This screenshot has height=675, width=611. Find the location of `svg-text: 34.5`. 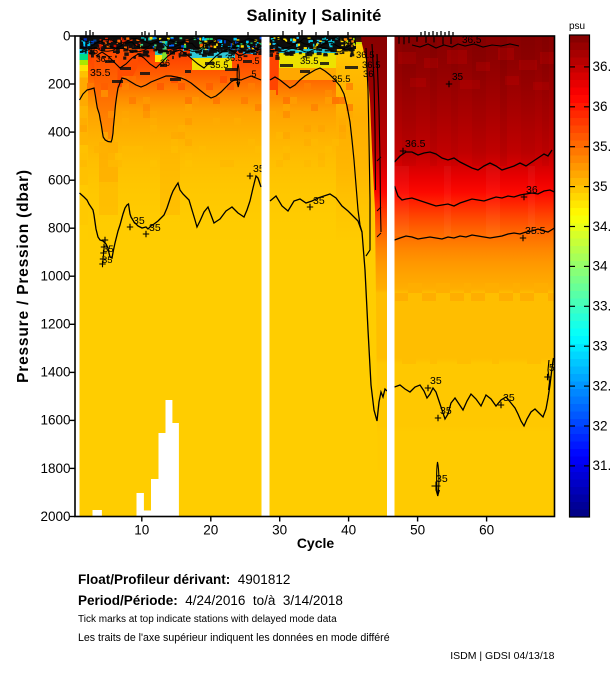

svg-text: 34.5 is located at coordinates (602, 226).